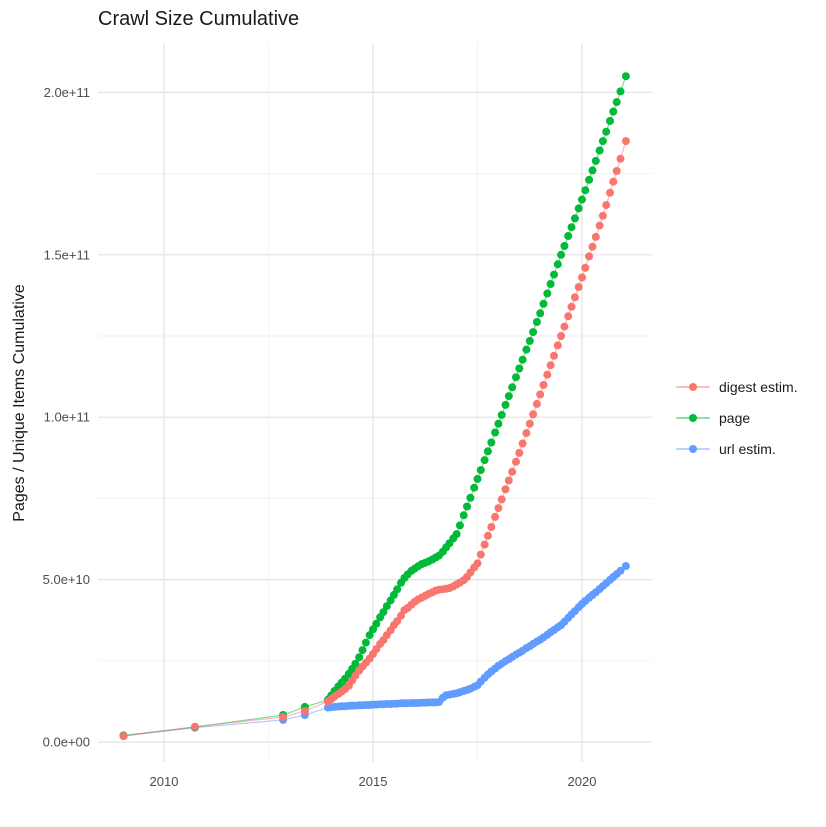 The width and height of the screenshot is (826, 827). I want to click on legend-item-digest-estim: digest estim., so click(737, 387).